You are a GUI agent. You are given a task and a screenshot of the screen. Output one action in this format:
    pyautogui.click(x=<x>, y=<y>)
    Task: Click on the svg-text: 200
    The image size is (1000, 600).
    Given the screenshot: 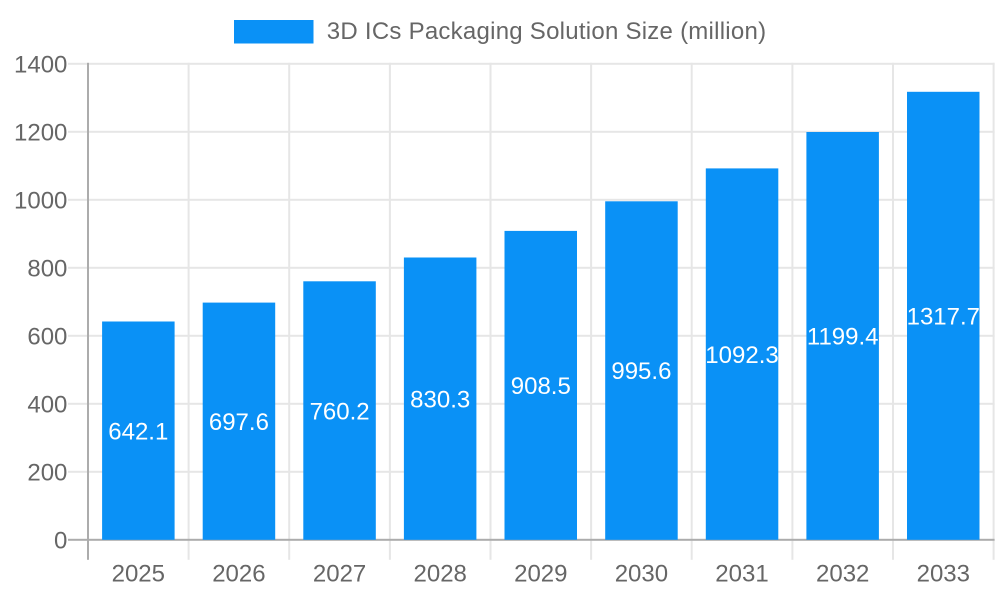 What is the action you would take?
    pyautogui.click(x=47, y=473)
    